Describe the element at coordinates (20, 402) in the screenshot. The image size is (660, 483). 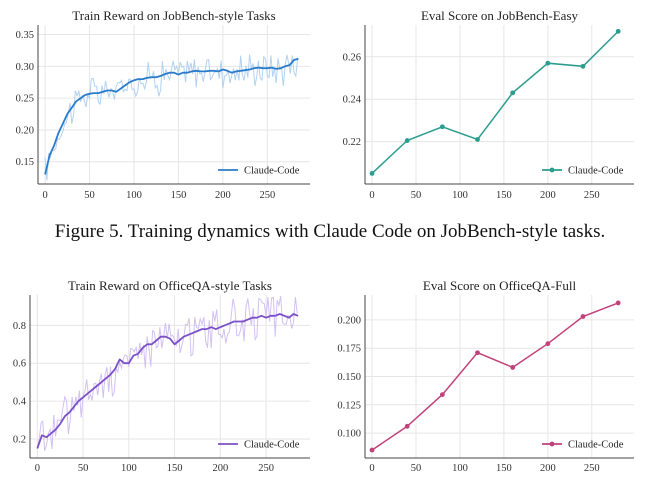
I see `y-tick-label: 0.4` at that location.